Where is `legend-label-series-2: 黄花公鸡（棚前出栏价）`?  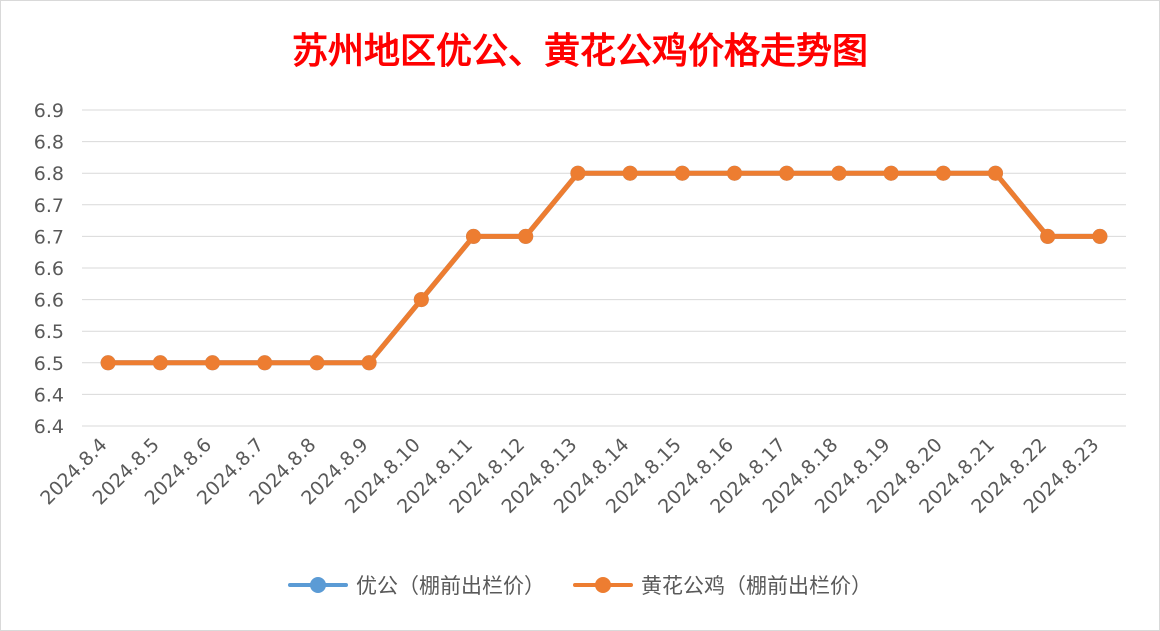
legend-label-series-2: 黄花公鸡（棚前出栏价） is located at coordinates (756, 586).